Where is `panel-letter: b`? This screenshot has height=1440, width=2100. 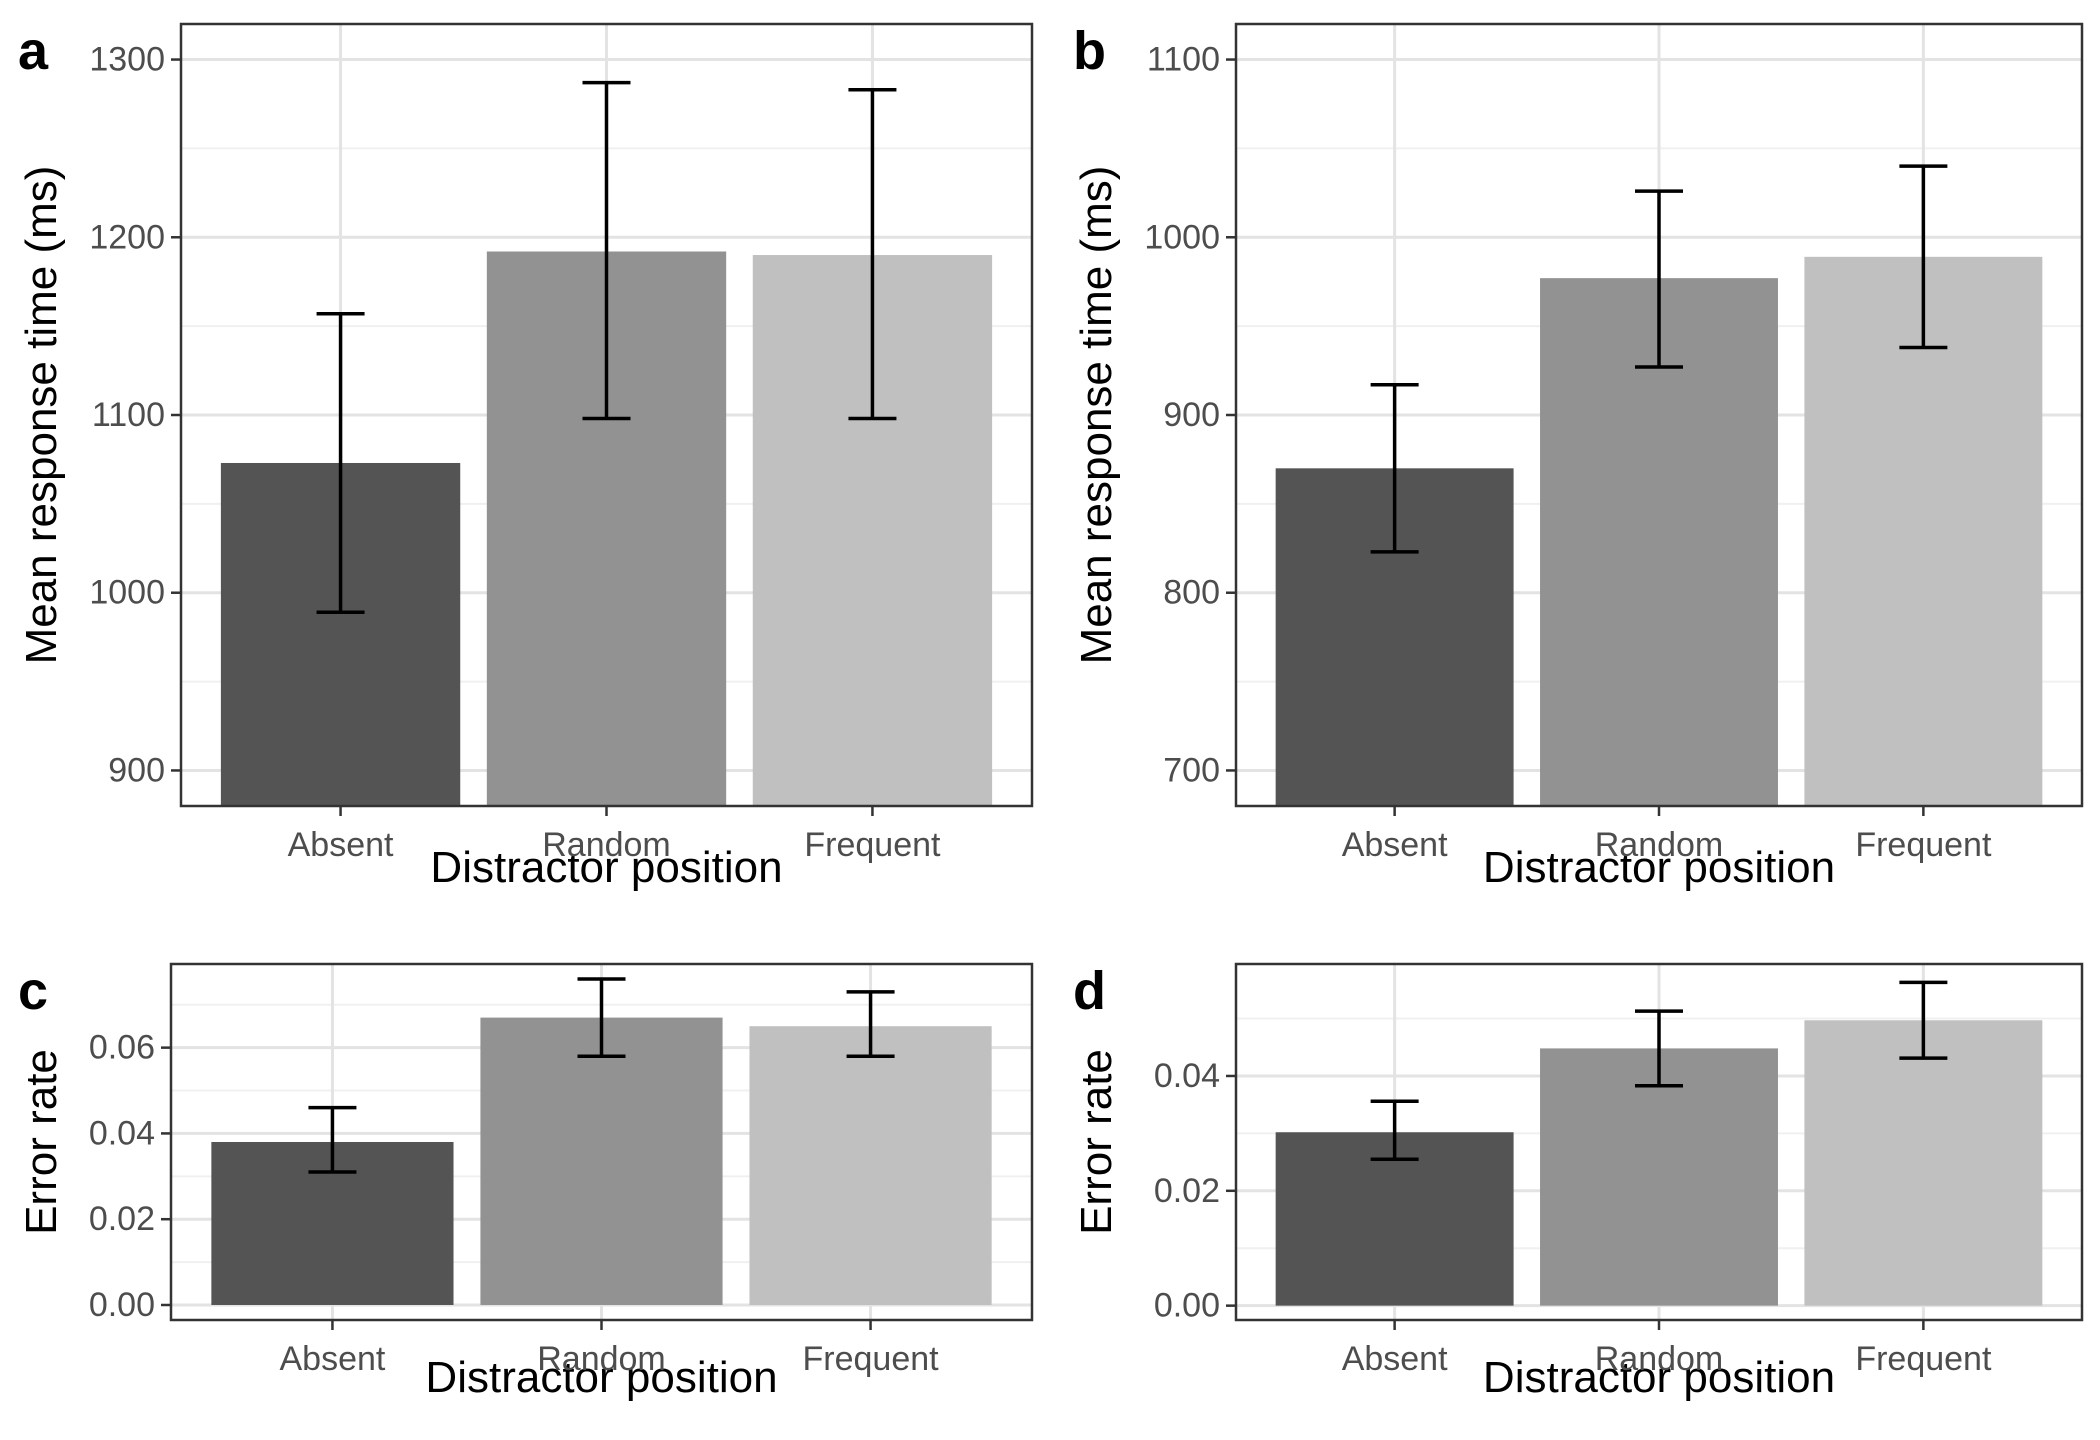
panel-letter: b is located at coordinates (1089, 51).